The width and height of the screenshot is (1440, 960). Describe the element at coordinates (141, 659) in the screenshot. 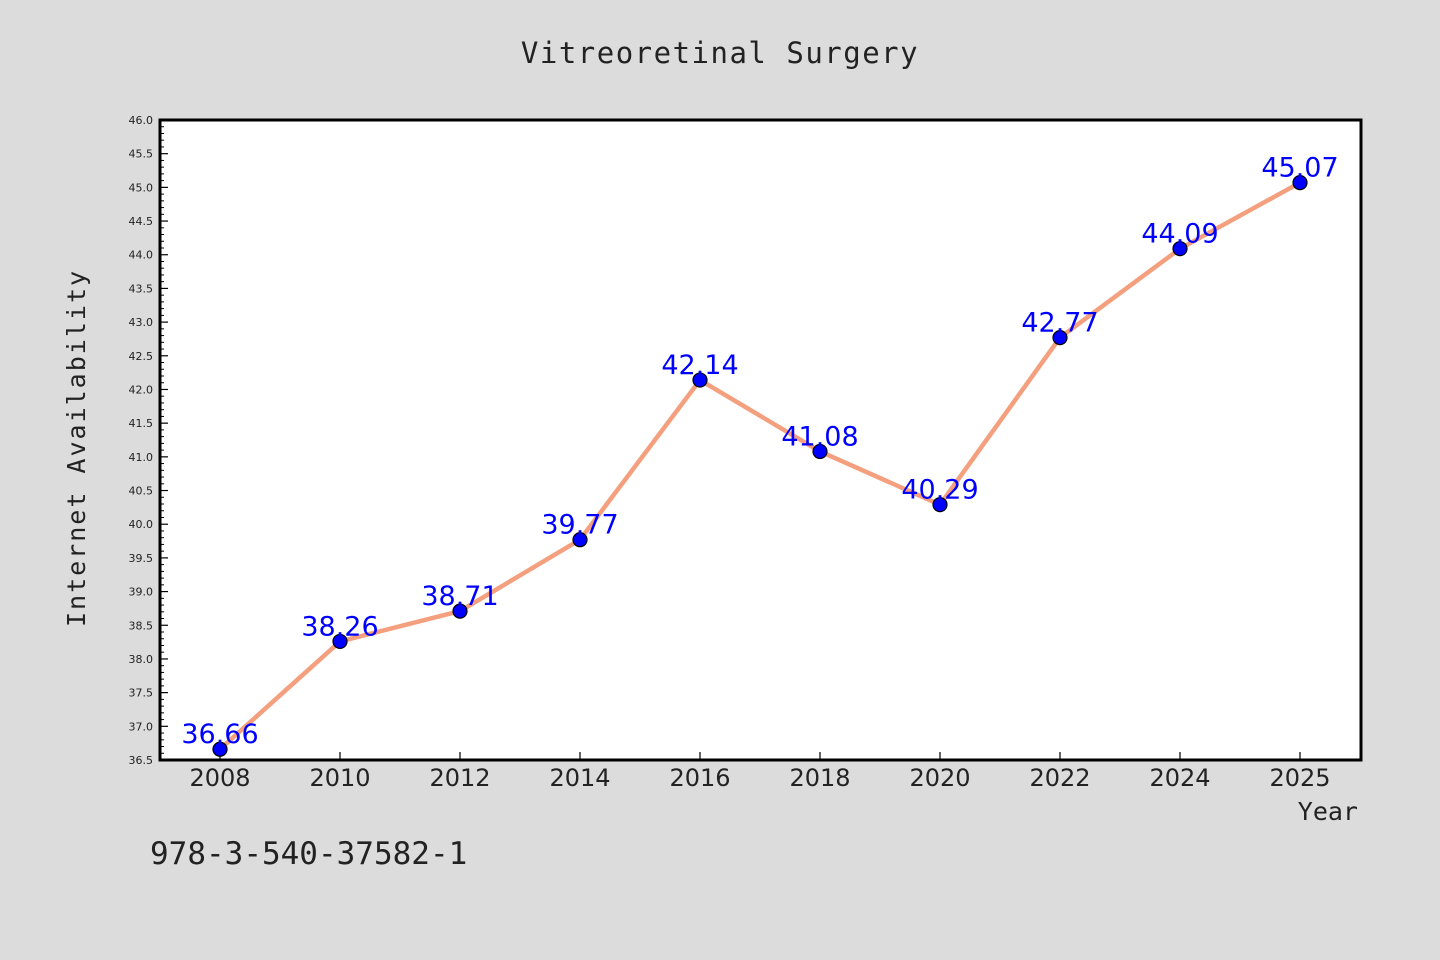

I see `y-tick-label: 38.0` at that location.